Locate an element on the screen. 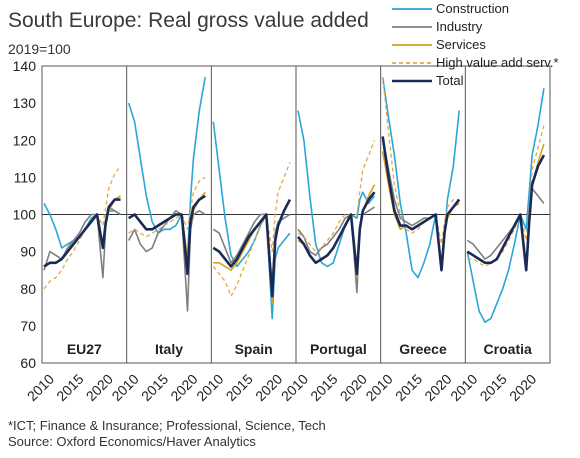 This screenshot has height=458, width=580. panel-label: EU27 is located at coordinates (84, 349).